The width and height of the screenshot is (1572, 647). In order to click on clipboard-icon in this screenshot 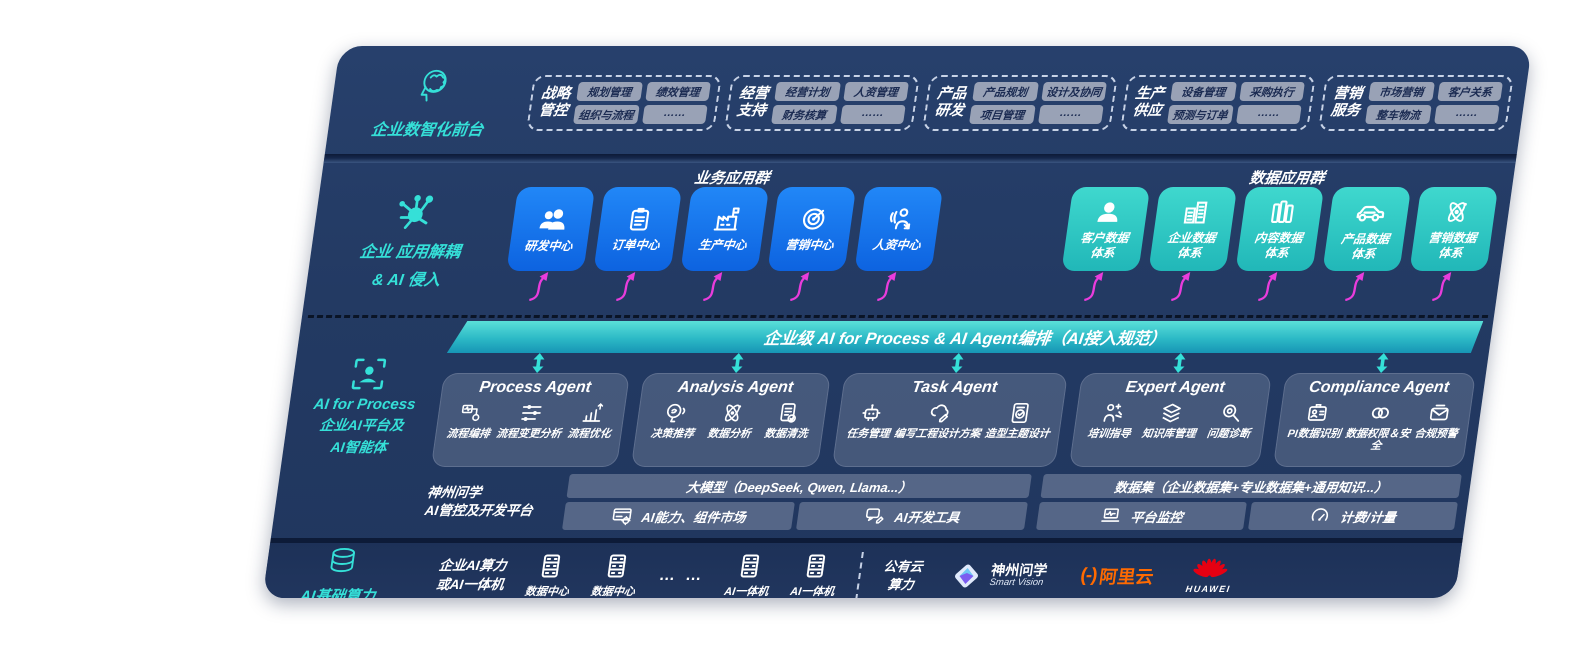, I will do `click(639, 219)`.